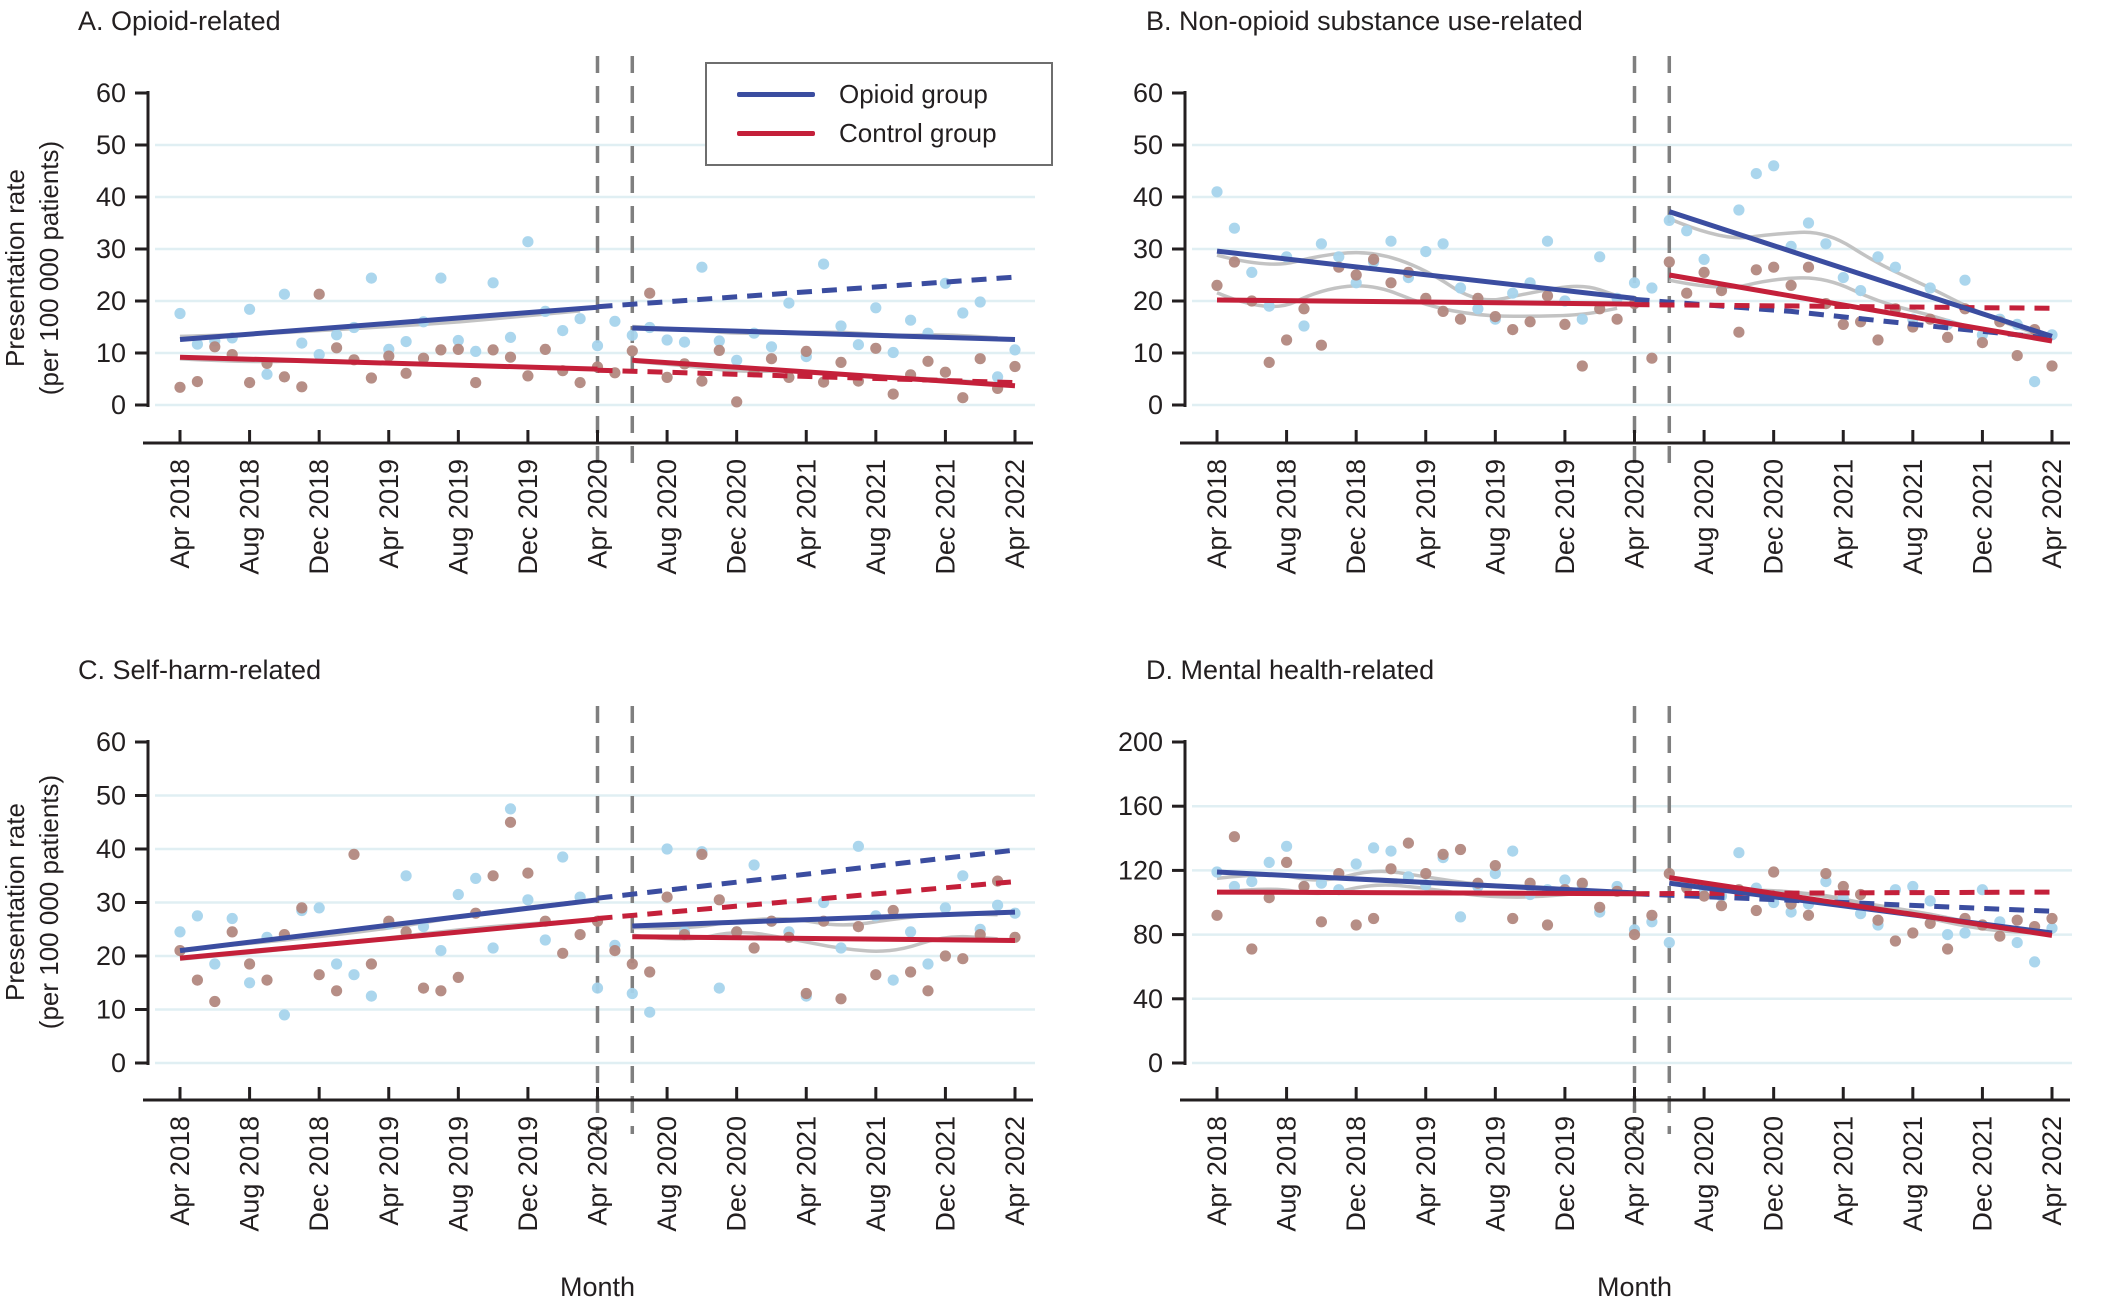 This screenshot has height=1315, width=2104. I want to click on x-tick-label: Aug 2020, so click(667, 517).